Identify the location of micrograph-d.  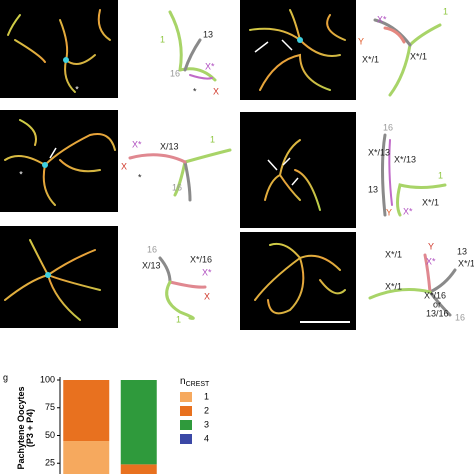
(298, 50).